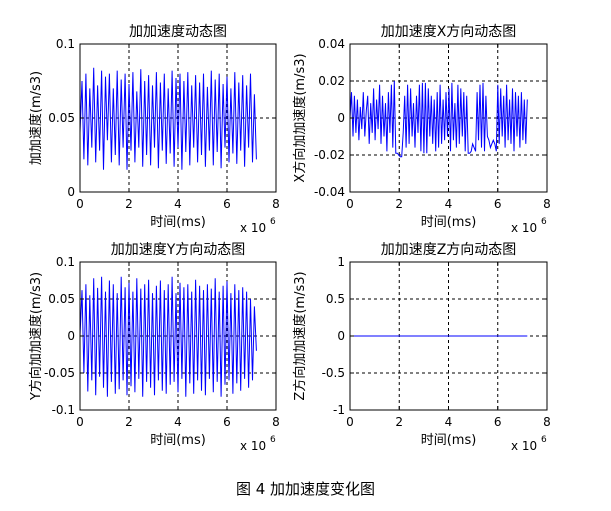 The height and width of the screenshot is (511, 611). I want to click on y-axis-label: Y方向加加速度(m/s3), so click(36, 336).